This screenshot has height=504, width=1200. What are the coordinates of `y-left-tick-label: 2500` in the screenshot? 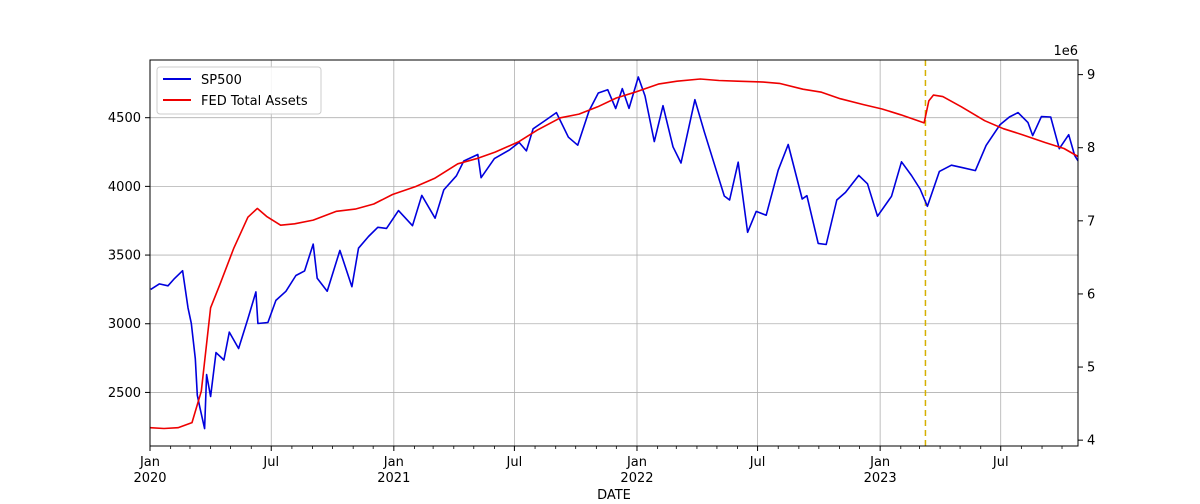 It's located at (124, 393).